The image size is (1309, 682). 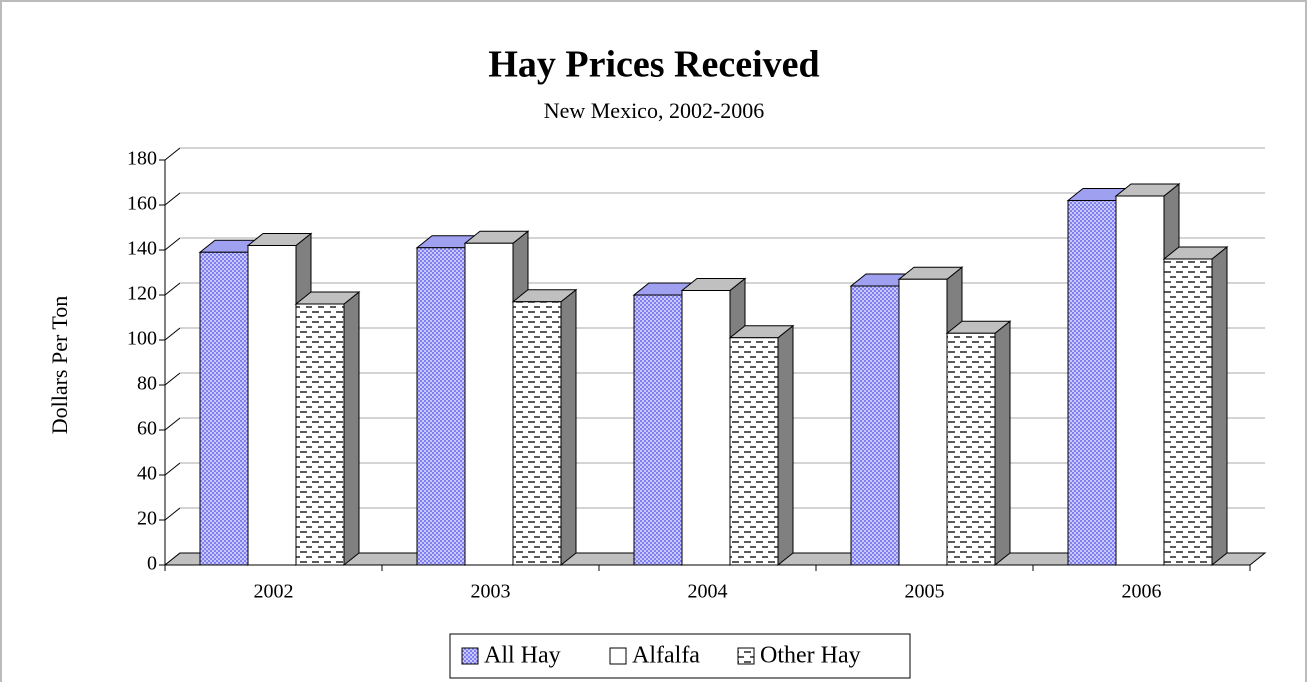 I want to click on chart-subtitle: New Mexico, 2002-2006, so click(x=654, y=110).